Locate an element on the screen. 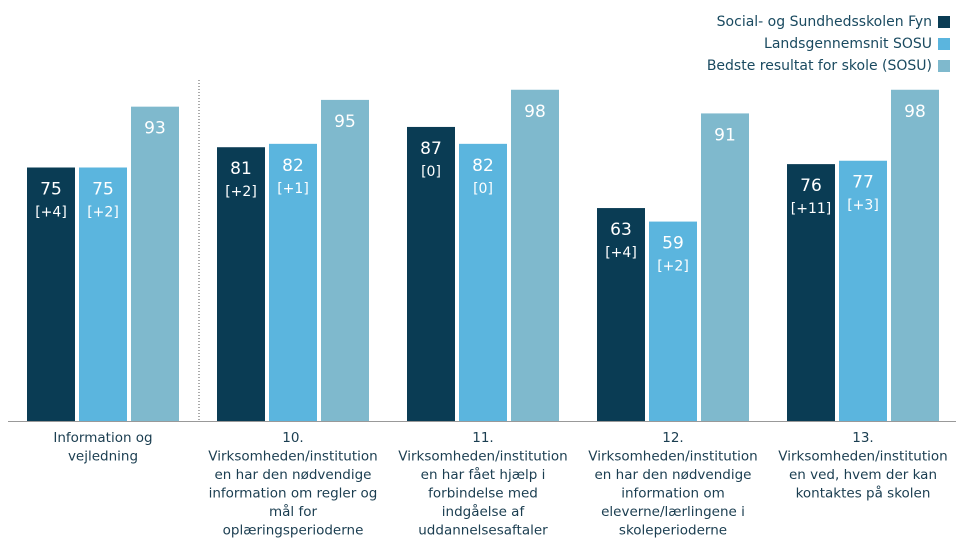  change-label: [+11] is located at coordinates (811, 209).